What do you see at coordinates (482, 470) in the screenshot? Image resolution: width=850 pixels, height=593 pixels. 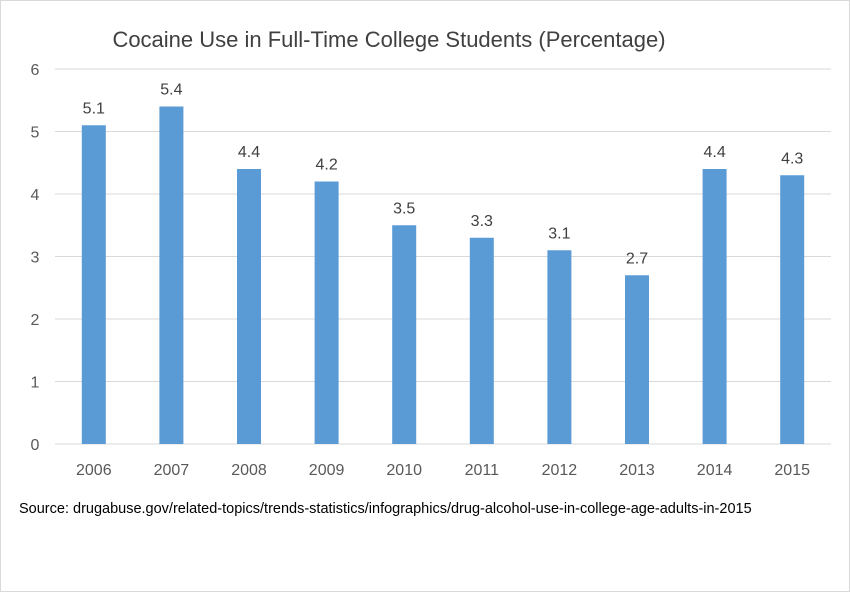 I see `x-tick-label: 2011` at bounding box center [482, 470].